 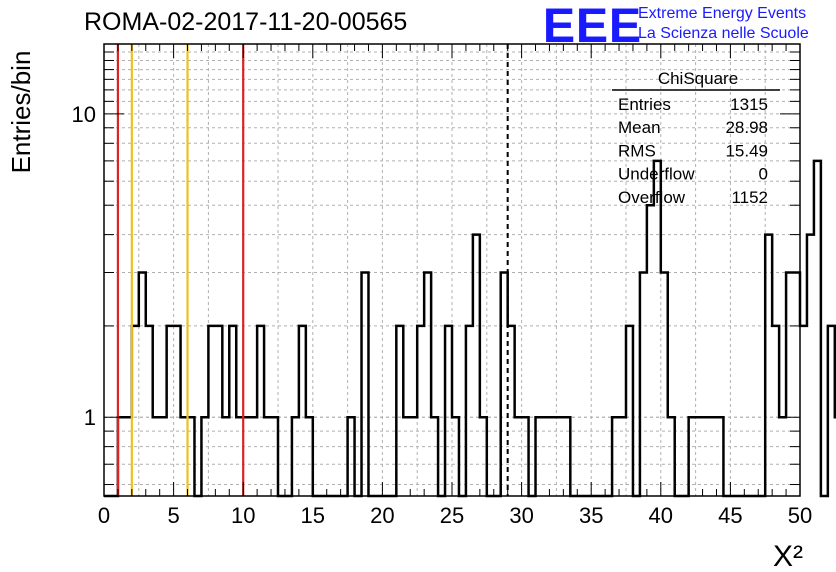 I want to click on x-tick-label: 0, so click(x=104, y=515).